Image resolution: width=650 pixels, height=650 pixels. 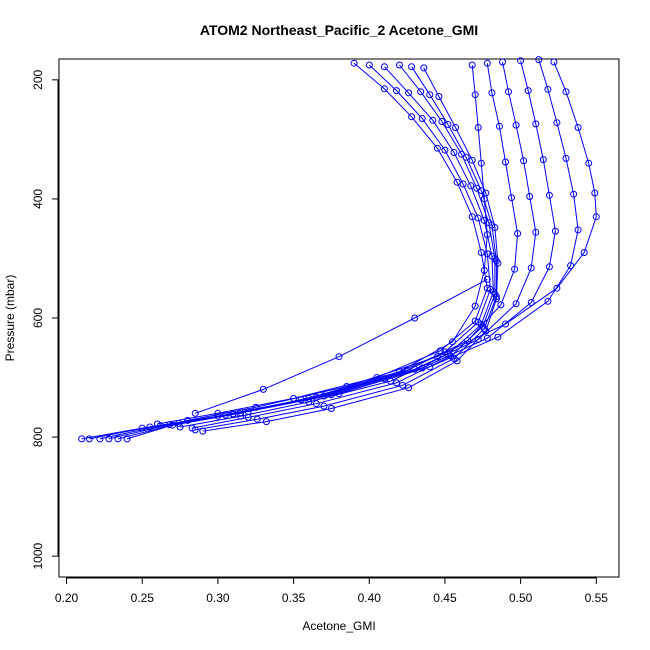 I want to click on x-tick-label: 0.25, so click(x=143, y=598).